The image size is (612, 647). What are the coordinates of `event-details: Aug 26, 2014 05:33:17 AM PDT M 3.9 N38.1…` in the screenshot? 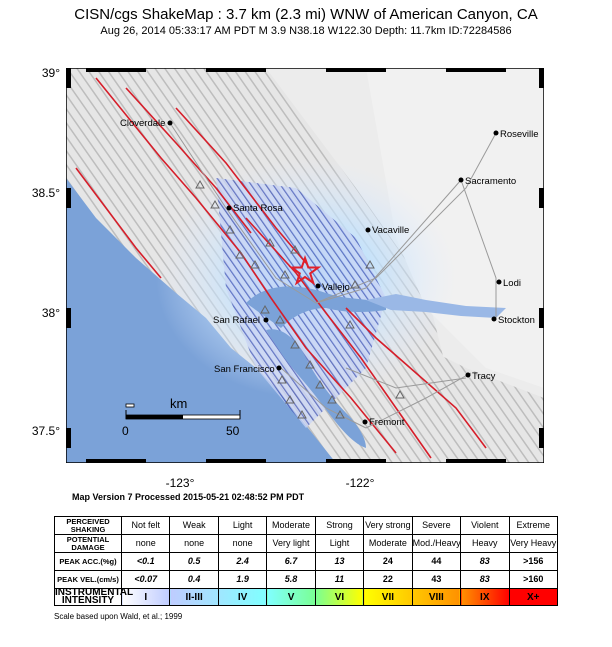 It's located at (306, 31).